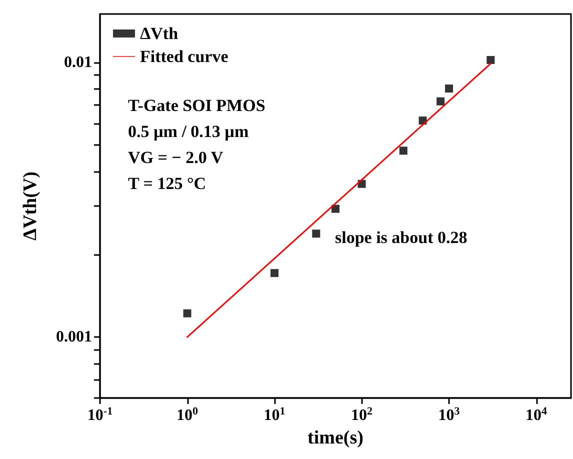 Image resolution: width=573 pixels, height=459 pixels. Describe the element at coordinates (159, 33) in the screenshot. I see `legend-label: ΔVth` at that location.